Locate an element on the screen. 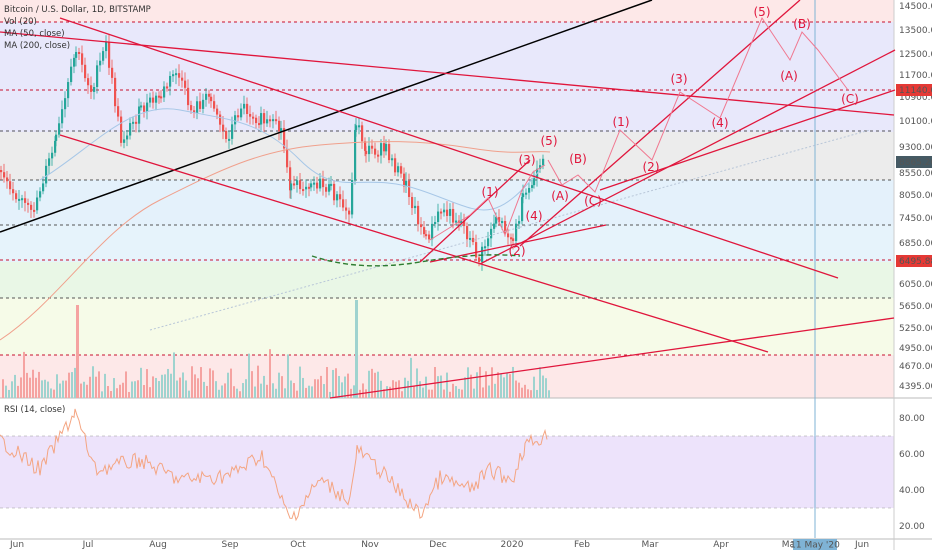  ma50-indicator-label: MA (50, close) is located at coordinates (34, 34).